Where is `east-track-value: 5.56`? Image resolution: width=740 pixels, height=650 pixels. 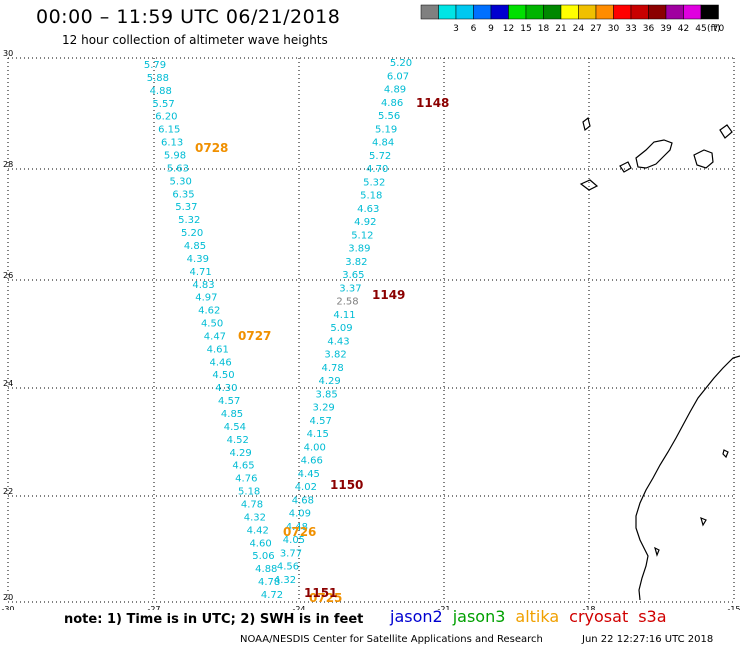 east-track-value: 5.56 is located at coordinates (389, 116).